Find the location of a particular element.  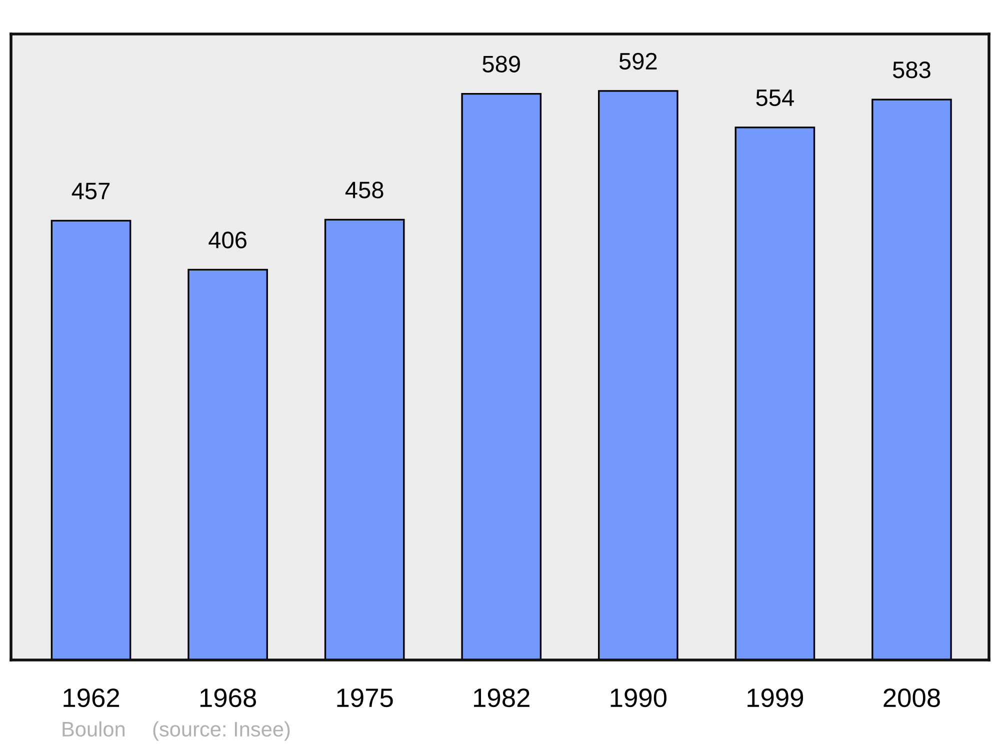

text: (source: Insee) is located at coordinates (221, 731).